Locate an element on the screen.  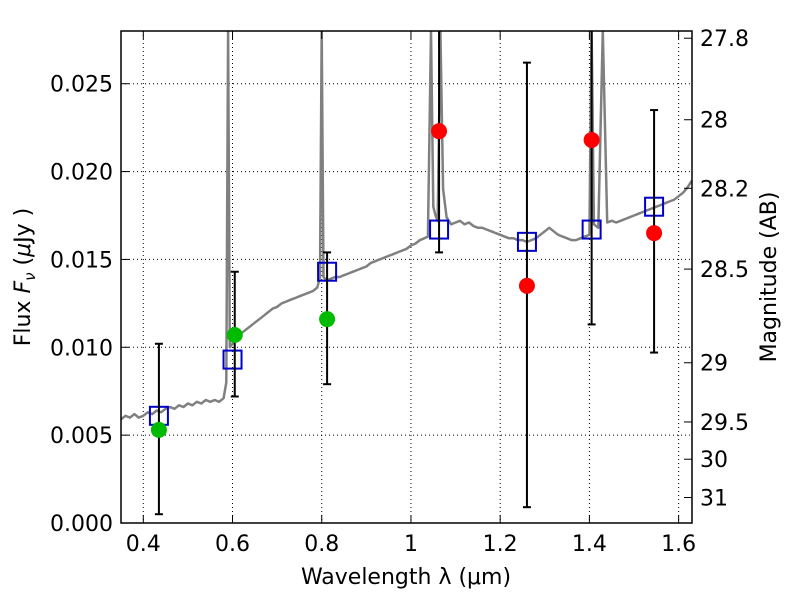
y-tick-label: 0.010 is located at coordinates (81, 348).